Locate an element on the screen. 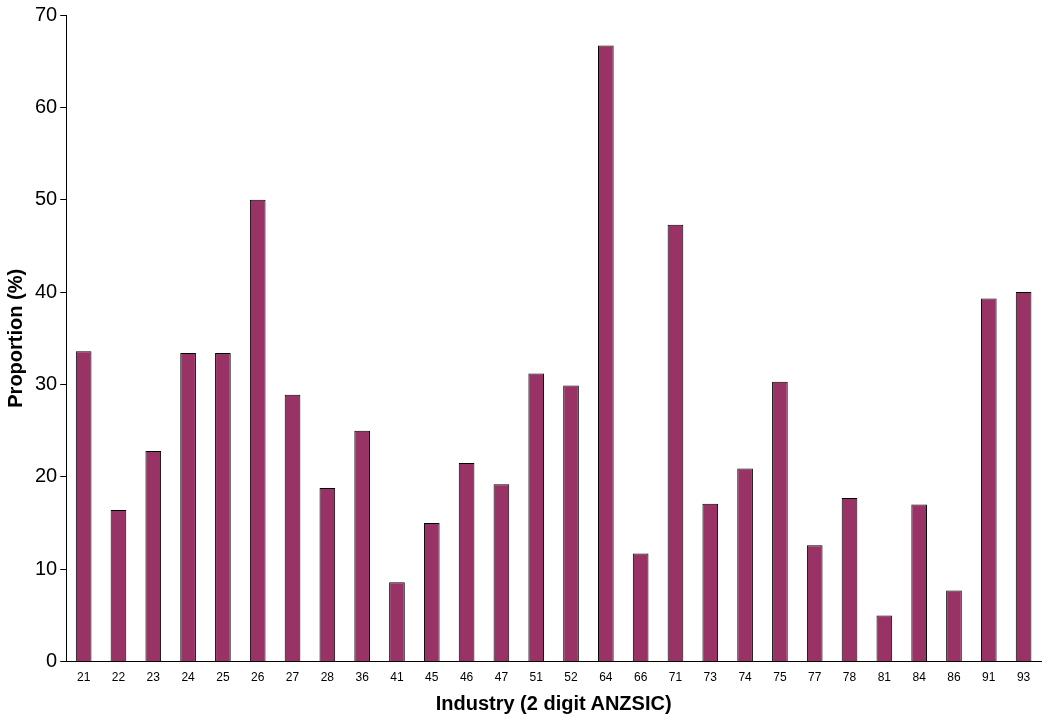  y-tick-label: 10 is located at coordinates (46, 567).